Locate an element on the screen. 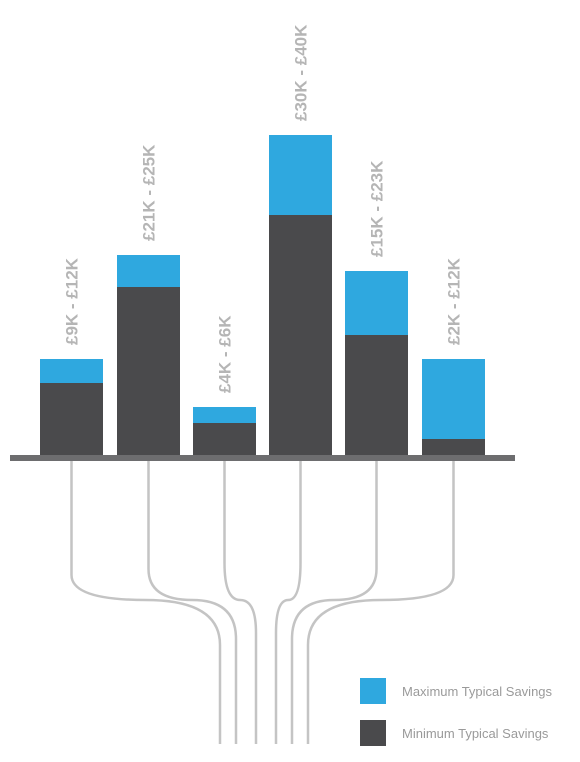 This screenshot has height=762, width=580. bar-value-label: £9K - £12K is located at coordinates (72, 301).